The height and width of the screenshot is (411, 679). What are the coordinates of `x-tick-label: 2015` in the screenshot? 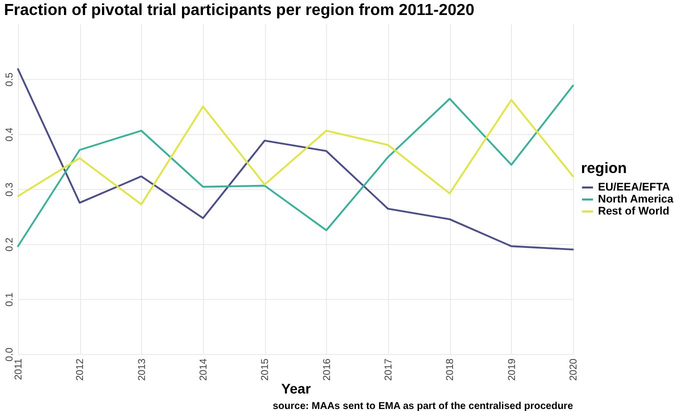 It's located at (266, 369).